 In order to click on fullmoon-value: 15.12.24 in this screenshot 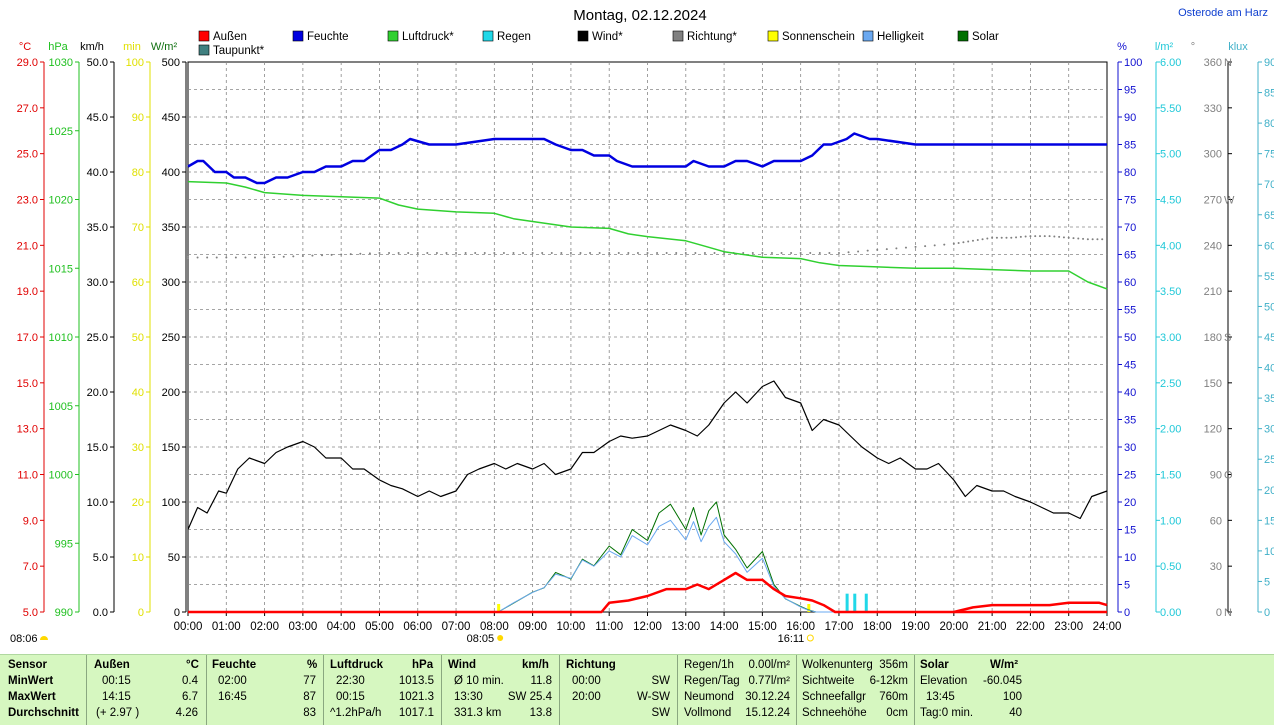, I will do `click(767, 713)`.